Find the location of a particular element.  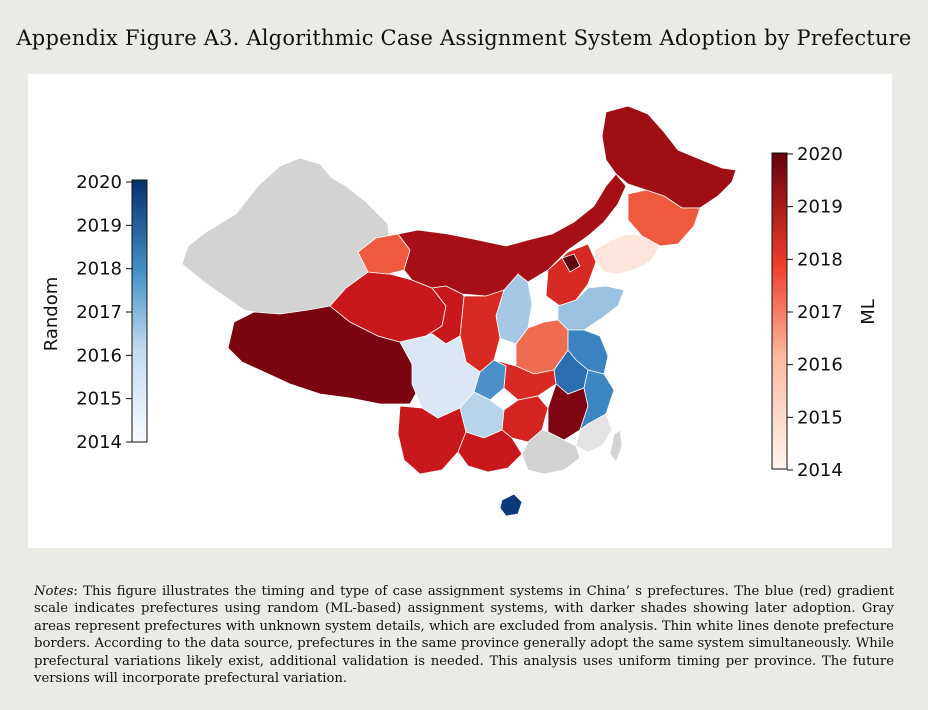

ml-colorbar-tick-label: 2019 is located at coordinates (820, 207).